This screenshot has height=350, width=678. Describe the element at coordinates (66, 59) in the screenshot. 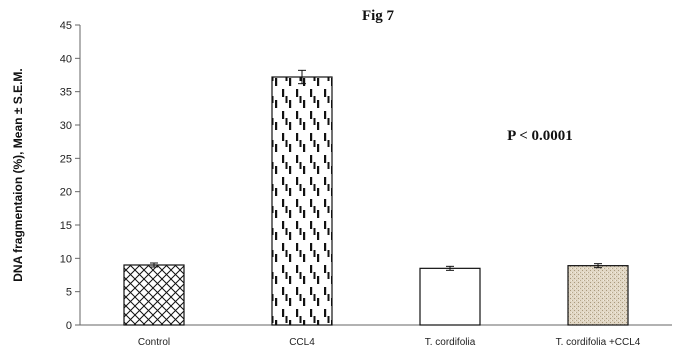

I see `y-tick-label: 40` at that location.